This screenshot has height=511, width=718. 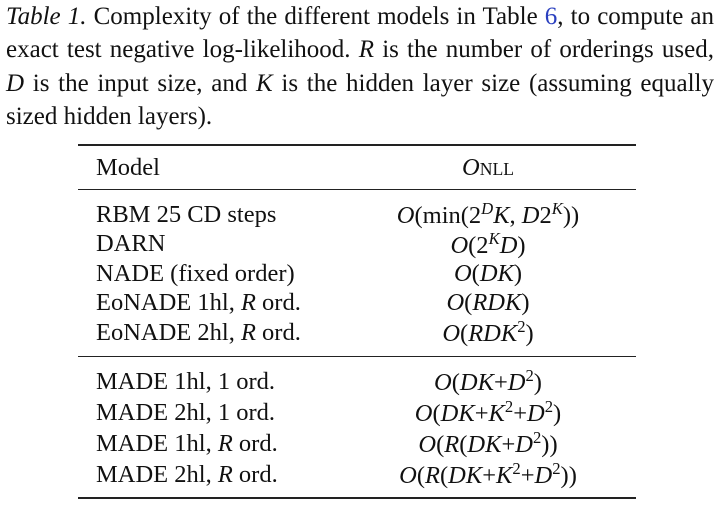 What do you see at coordinates (157, 474) in the screenshot?
I see `text-segment: MADE 2hl,` at bounding box center [157, 474].